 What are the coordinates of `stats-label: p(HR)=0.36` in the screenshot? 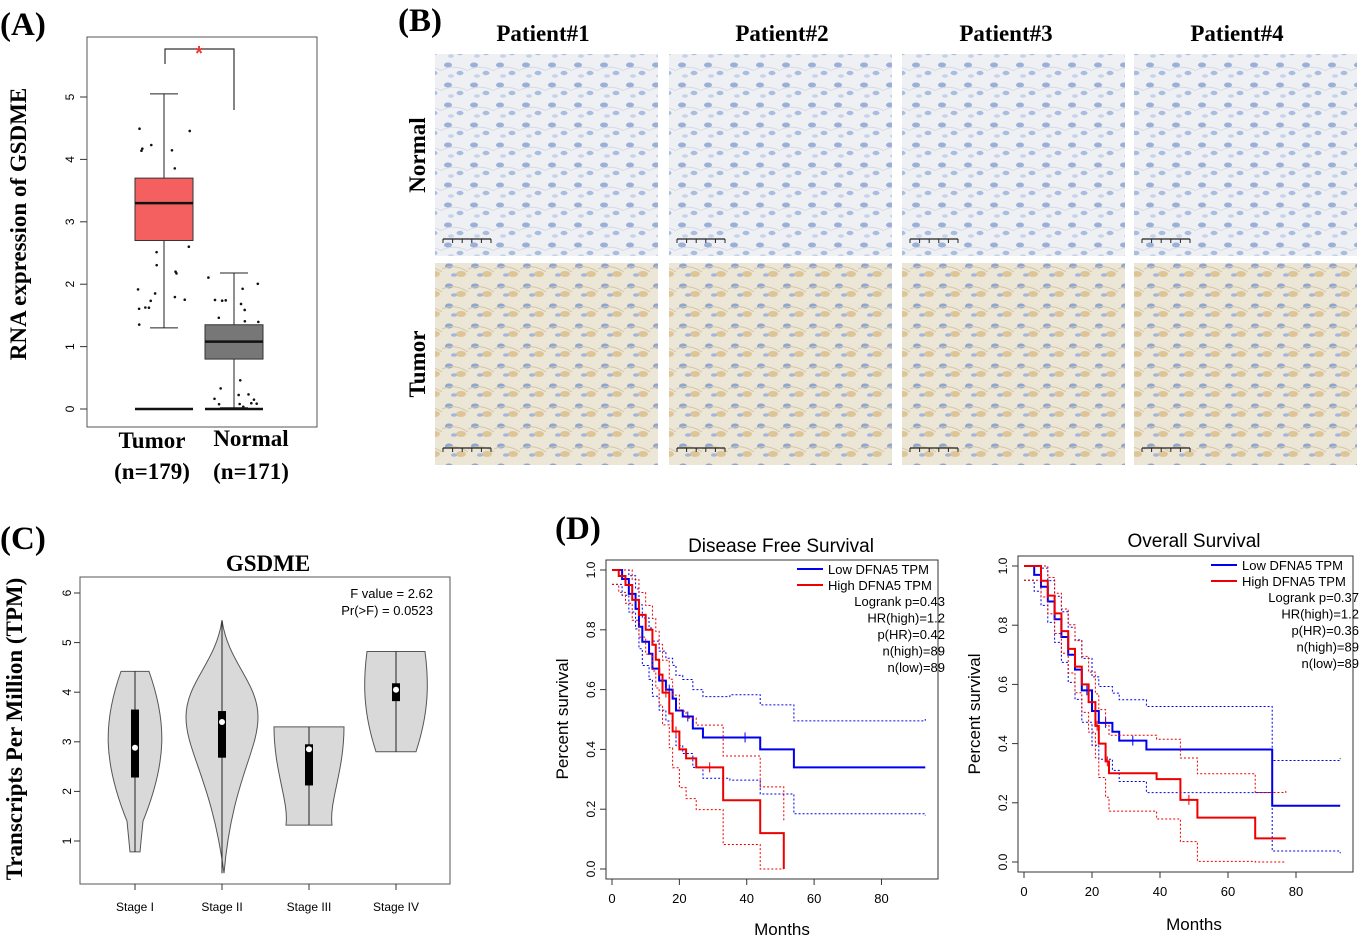 It's located at (1325, 630).